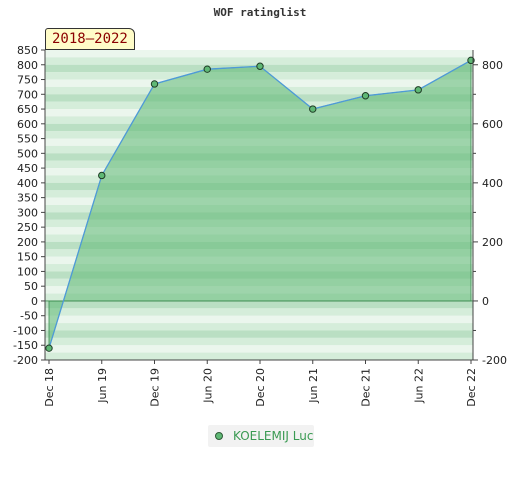 The height and width of the screenshot is (480, 520). What do you see at coordinates (27, 242) in the screenshot?
I see `y-tick-label-left: 200` at bounding box center [27, 242].